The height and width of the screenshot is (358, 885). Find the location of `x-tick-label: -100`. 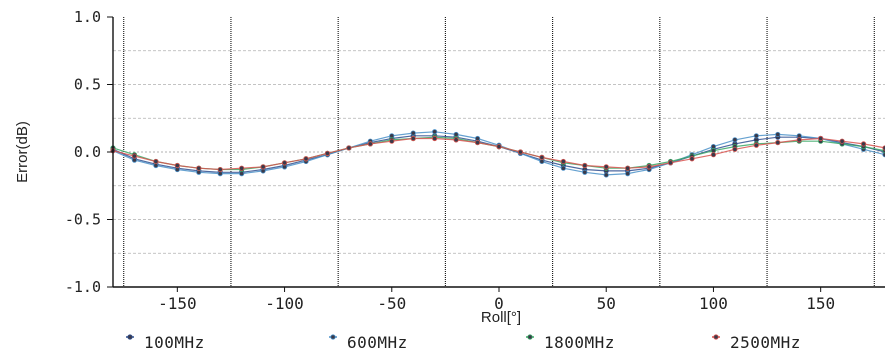

x-tick-label: -100 is located at coordinates (284, 303).